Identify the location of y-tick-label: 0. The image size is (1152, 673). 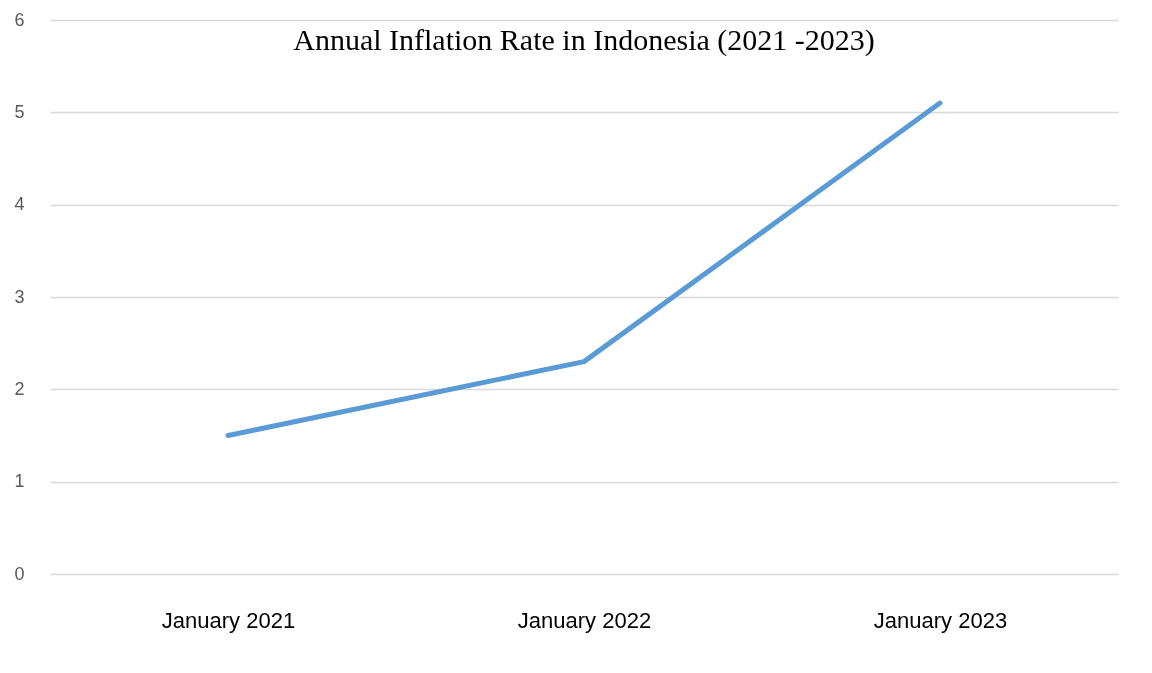
(19, 573).